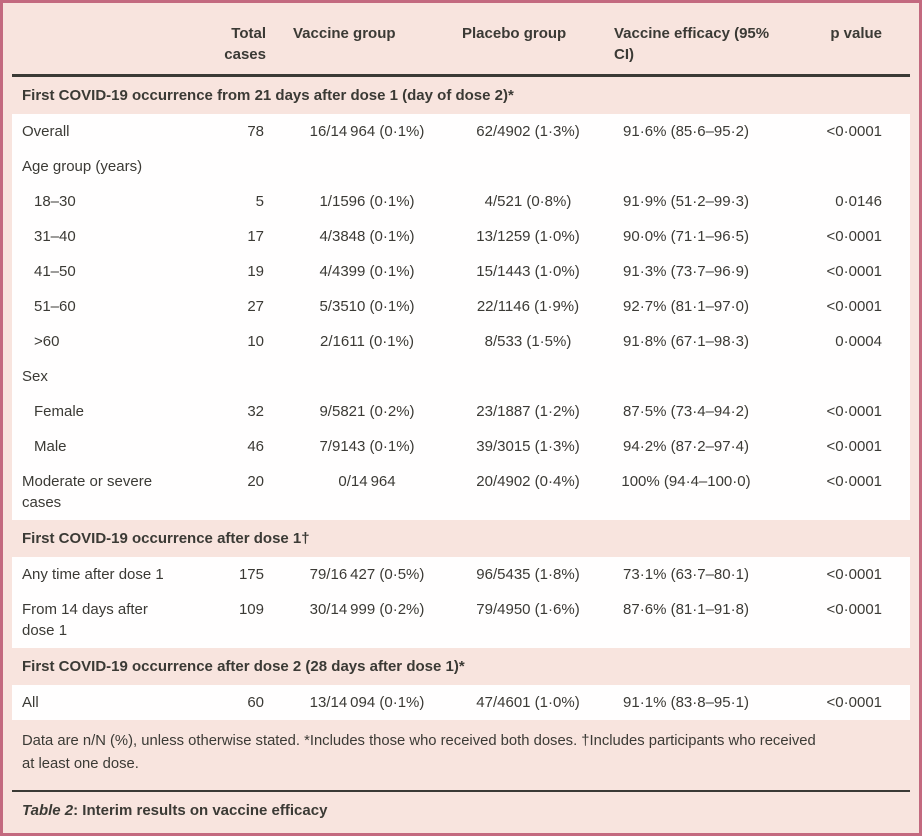 The height and width of the screenshot is (836, 922). I want to click on cell-vaccine: 4/3848 (0·1%), so click(367, 236).